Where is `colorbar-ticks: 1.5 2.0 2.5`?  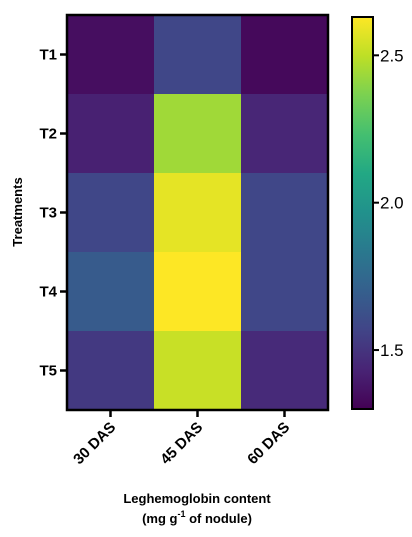
colorbar-ticks: 1.5 2.0 2.5 is located at coordinates (388, 203).